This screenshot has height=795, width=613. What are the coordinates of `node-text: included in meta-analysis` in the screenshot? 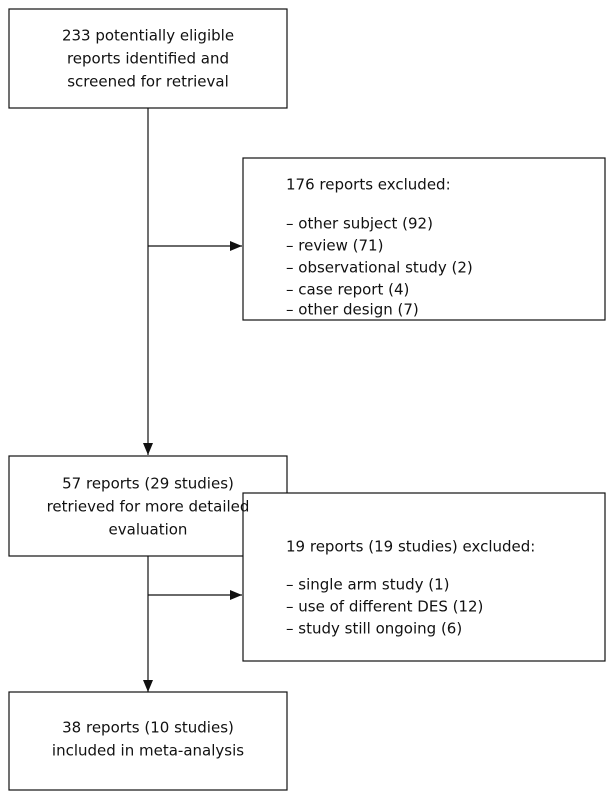 It's located at (148, 751).